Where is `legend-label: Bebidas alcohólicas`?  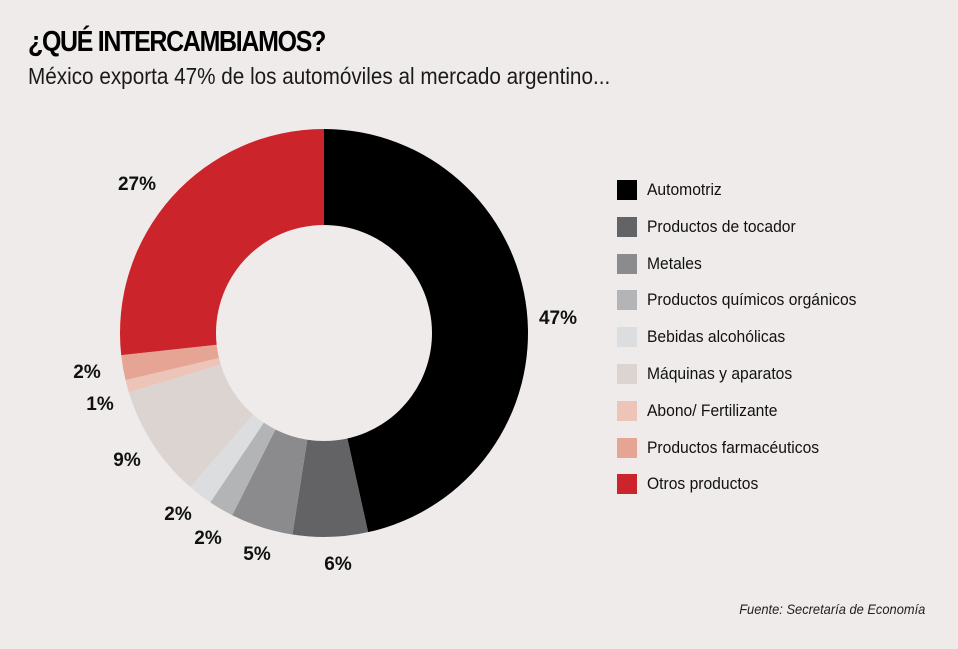
legend-label: Bebidas alcohólicas is located at coordinates (716, 337).